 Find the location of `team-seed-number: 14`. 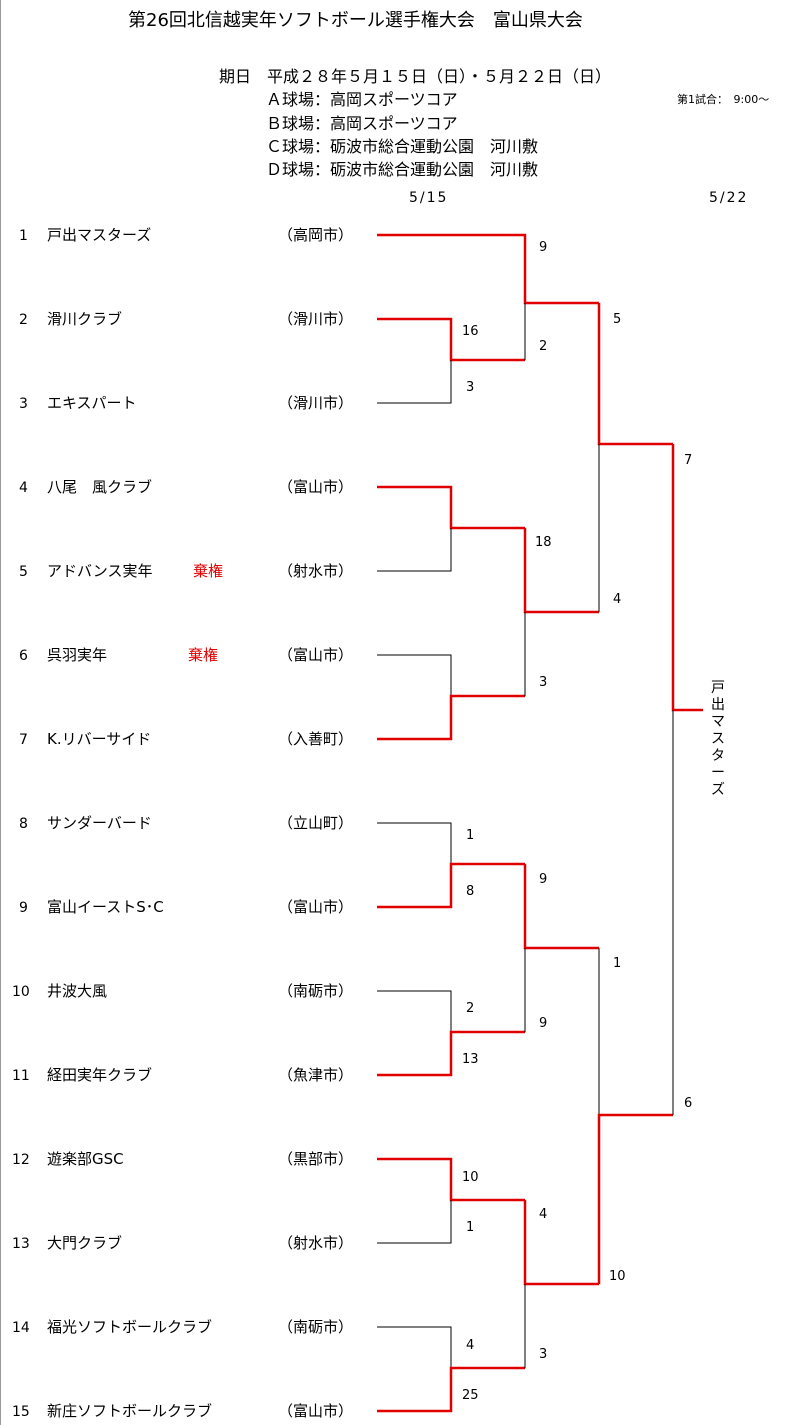

team-seed-number: 14 is located at coordinates (21, 1328).